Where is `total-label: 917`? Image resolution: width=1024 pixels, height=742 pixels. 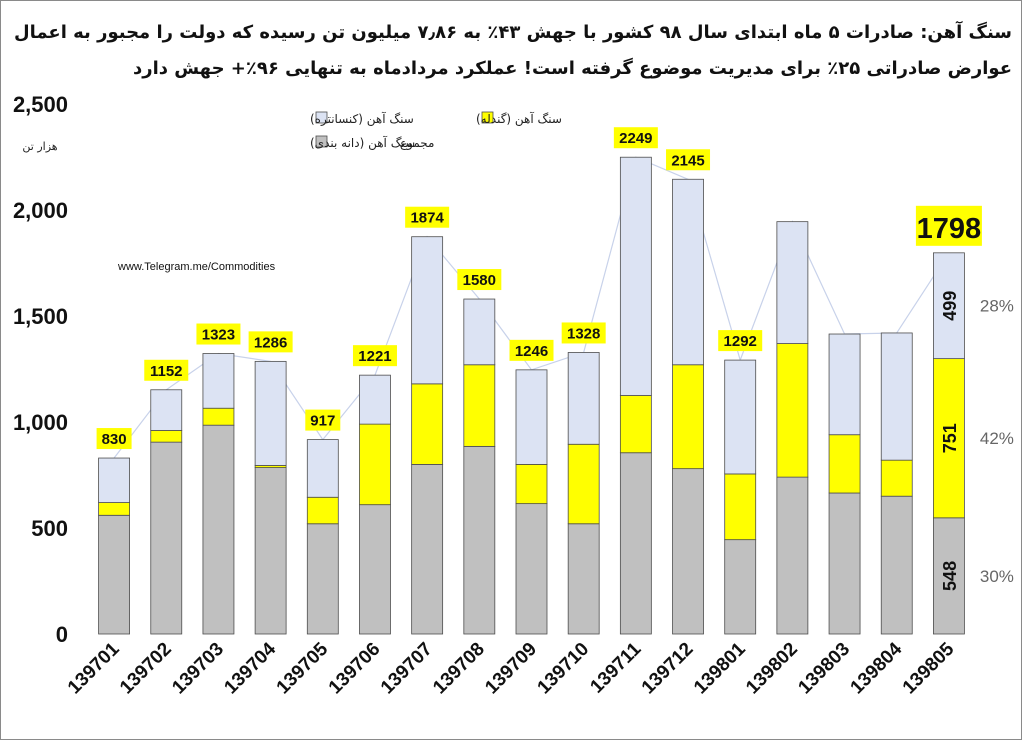 total-label: 917 is located at coordinates (322, 421).